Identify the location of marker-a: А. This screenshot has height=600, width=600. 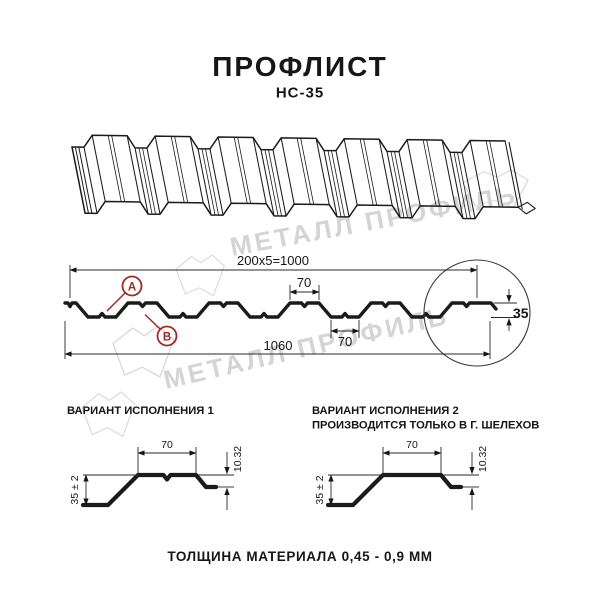
(124, 293).